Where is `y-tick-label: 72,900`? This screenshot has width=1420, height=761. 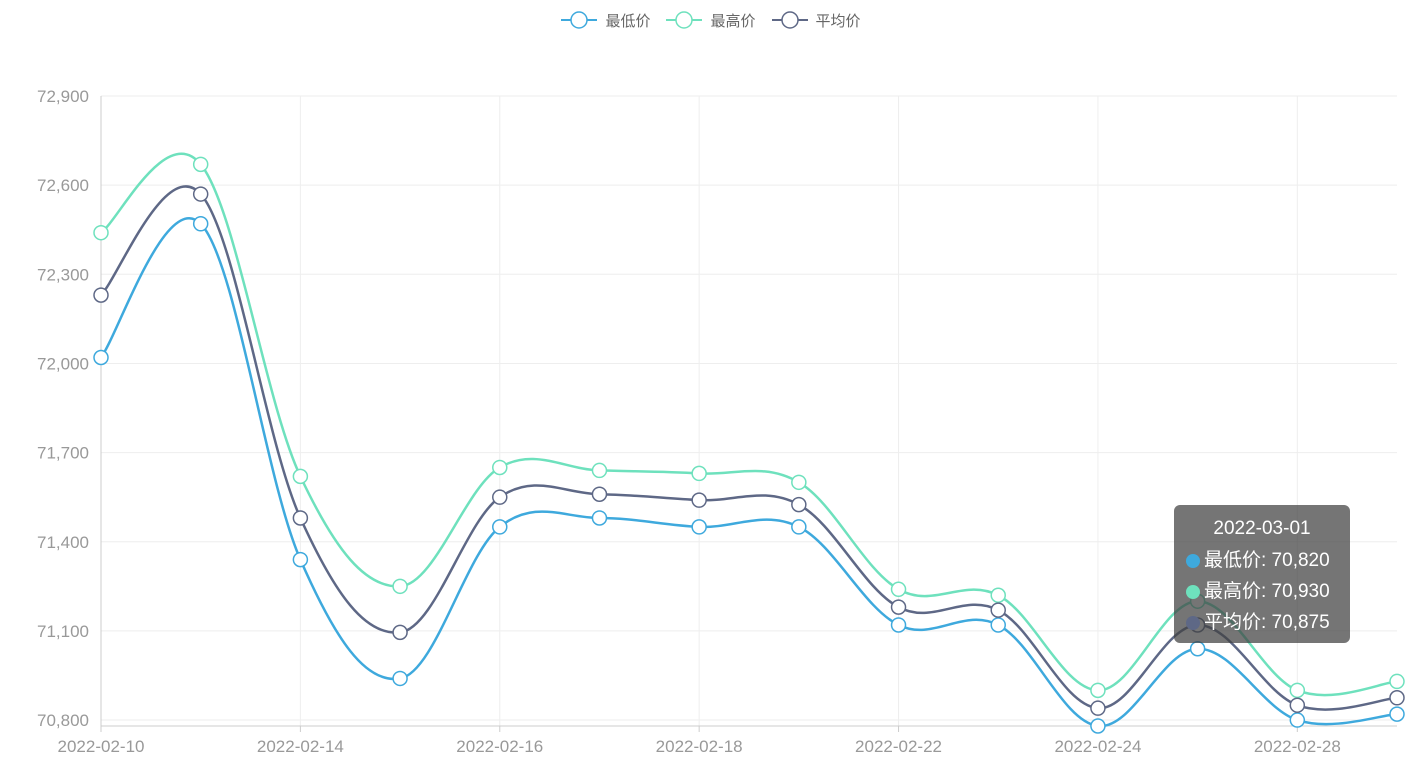
y-tick-label: 72,900 is located at coordinates (63, 96).